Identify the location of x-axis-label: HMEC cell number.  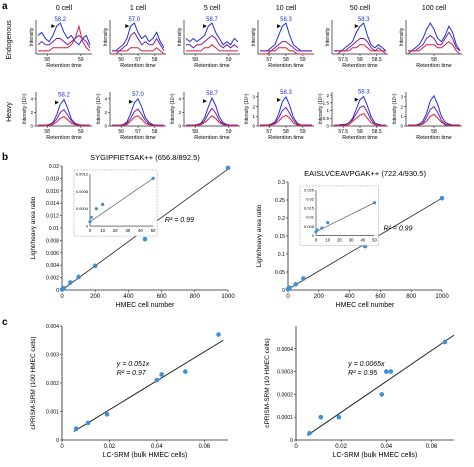
(145, 305).